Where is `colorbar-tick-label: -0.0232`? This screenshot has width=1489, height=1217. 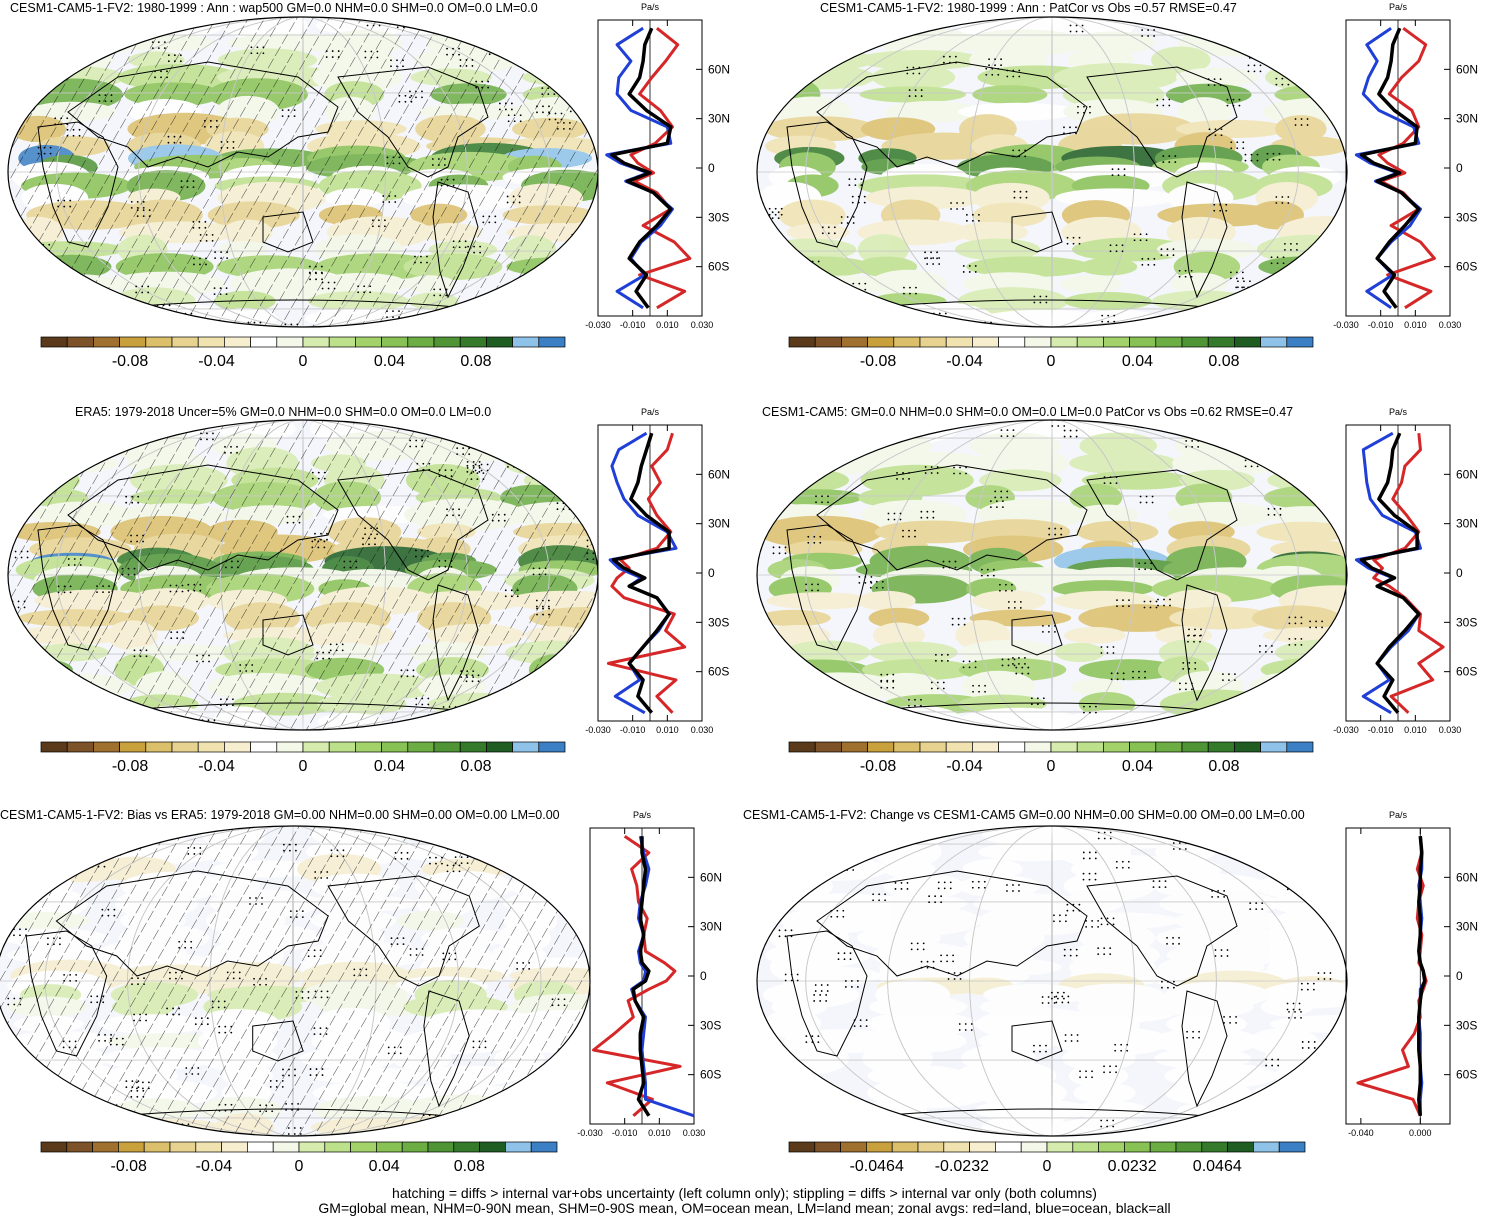
colorbar-tick-label: -0.0232 is located at coordinates (962, 1166).